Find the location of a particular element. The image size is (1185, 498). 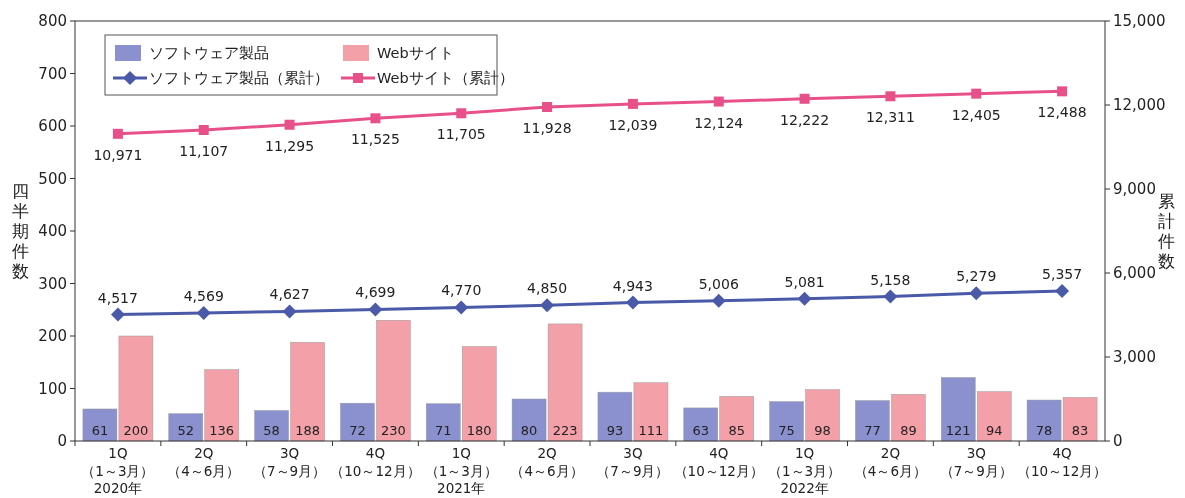

y2-tick-label: 15,000 is located at coordinates (1139, 21).